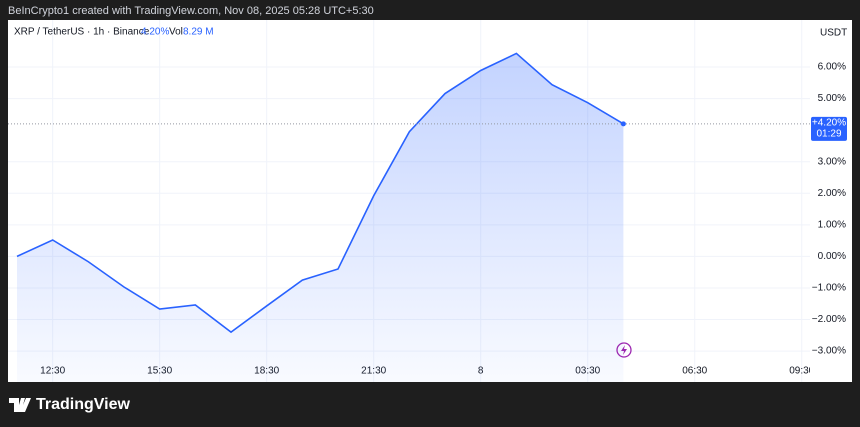  I want to click on y-tick-label: −1.00%, so click(829, 288).